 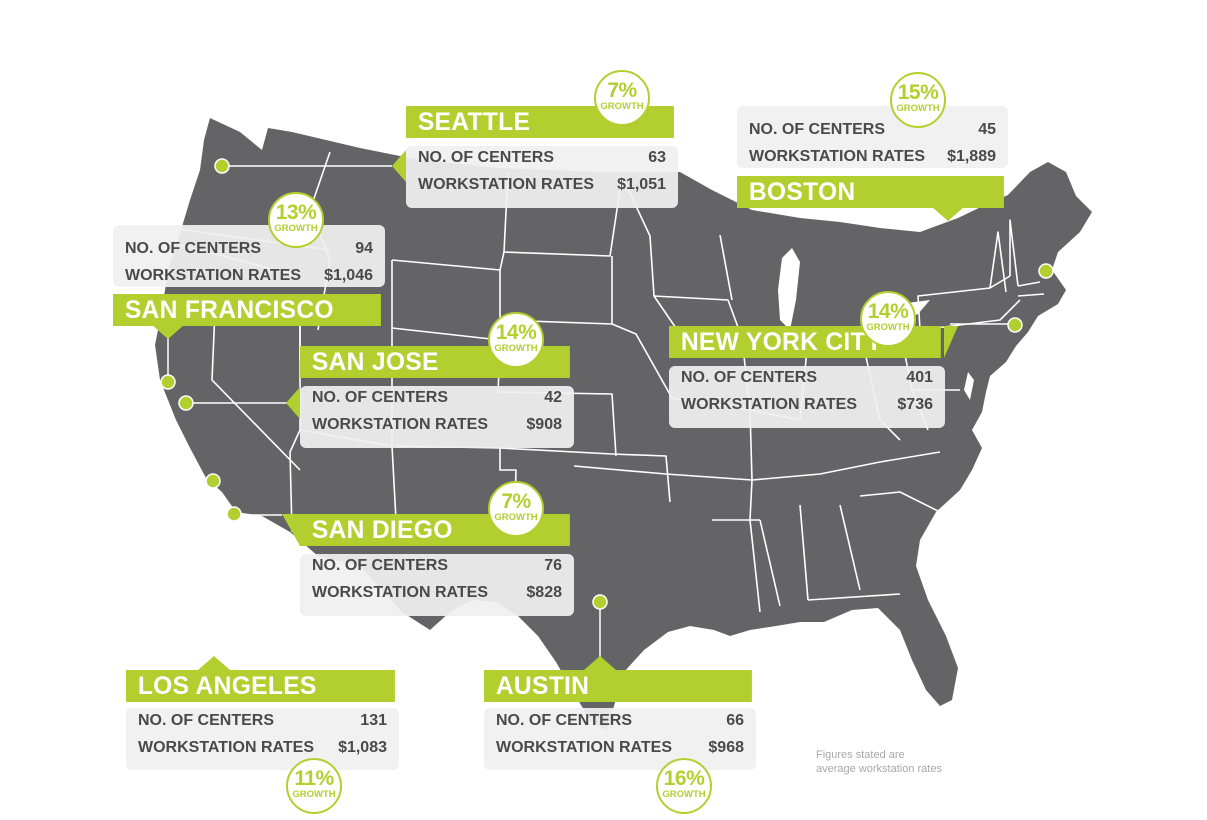 I want to click on rates-value: $736, so click(x=915, y=404).